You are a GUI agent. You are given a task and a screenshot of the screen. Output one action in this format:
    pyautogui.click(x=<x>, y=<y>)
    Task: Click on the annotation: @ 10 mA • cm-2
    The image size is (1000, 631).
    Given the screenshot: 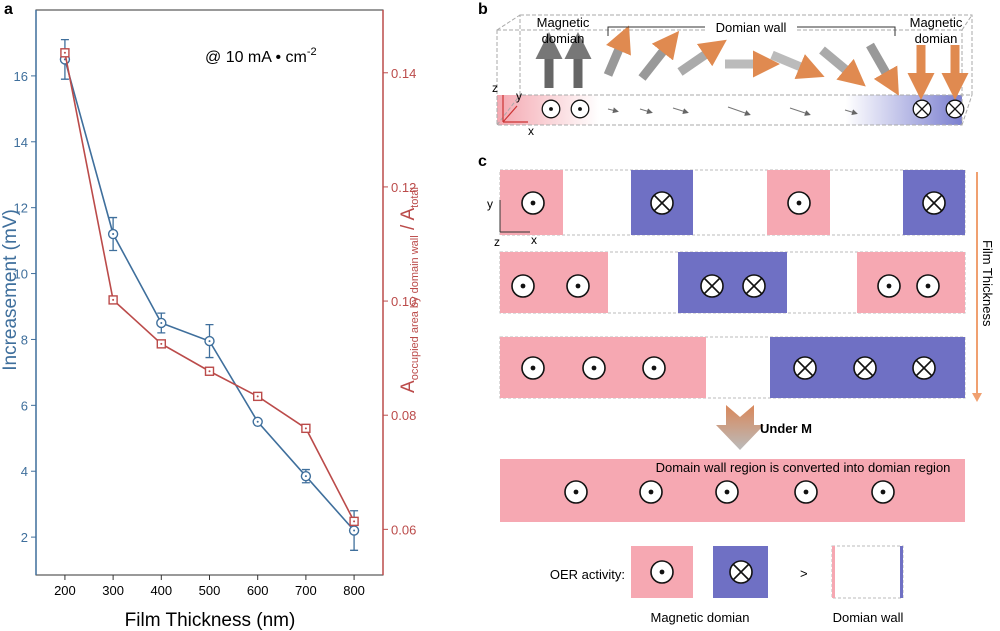 What is the action you would take?
    pyautogui.click(x=261, y=56)
    